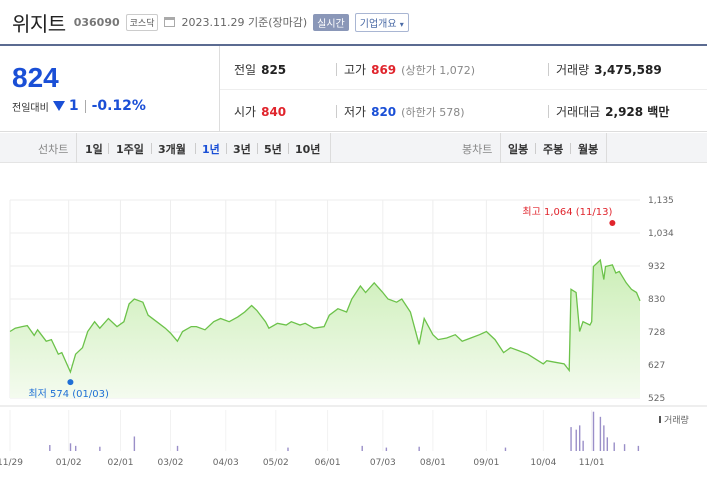 Image resolution: width=707 pixels, height=492 pixels. Describe the element at coordinates (58, 106) in the screenshot. I see `down-triangle-icon` at that location.